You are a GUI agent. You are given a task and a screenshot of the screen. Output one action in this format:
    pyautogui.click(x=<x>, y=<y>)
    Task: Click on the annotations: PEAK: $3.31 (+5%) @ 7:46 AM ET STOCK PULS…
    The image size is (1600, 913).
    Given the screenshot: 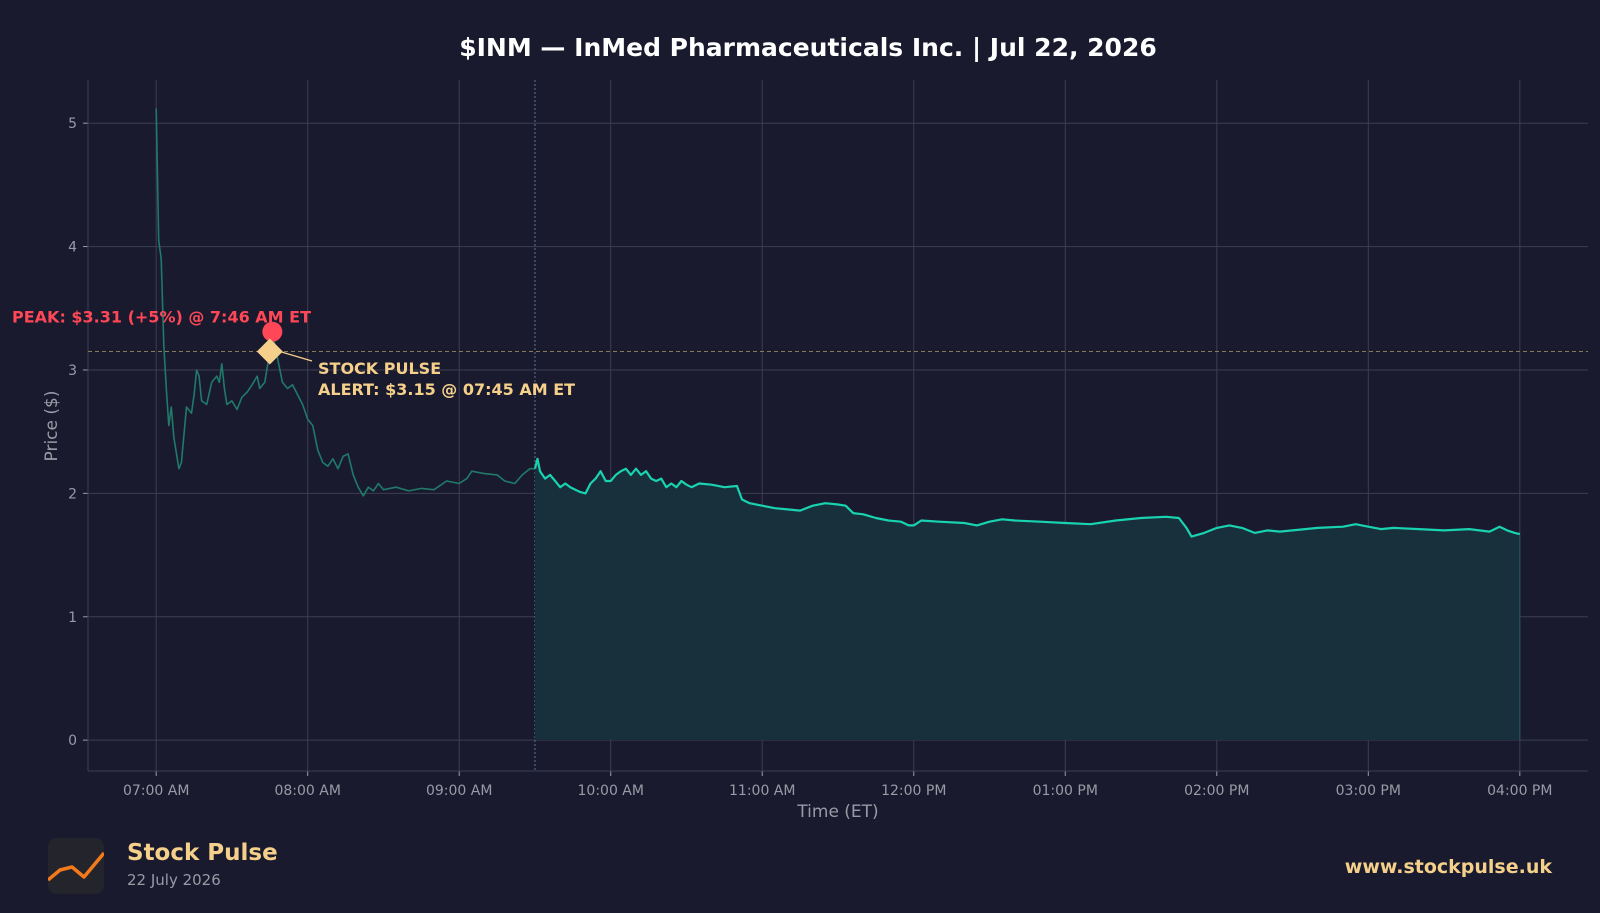 What is the action you would take?
    pyautogui.click(x=800, y=353)
    